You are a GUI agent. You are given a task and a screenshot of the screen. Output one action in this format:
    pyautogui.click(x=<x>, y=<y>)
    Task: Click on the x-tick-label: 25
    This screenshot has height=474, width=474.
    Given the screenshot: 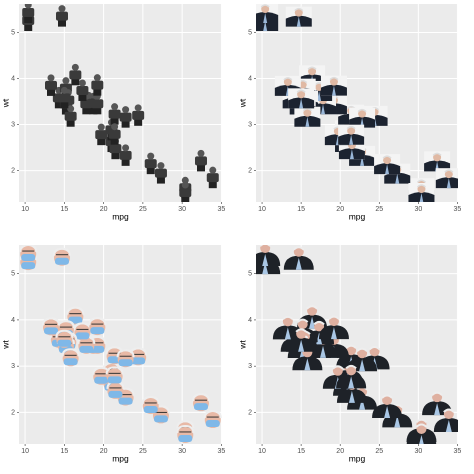 What is the action you would take?
    pyautogui.click(x=143, y=209)
    